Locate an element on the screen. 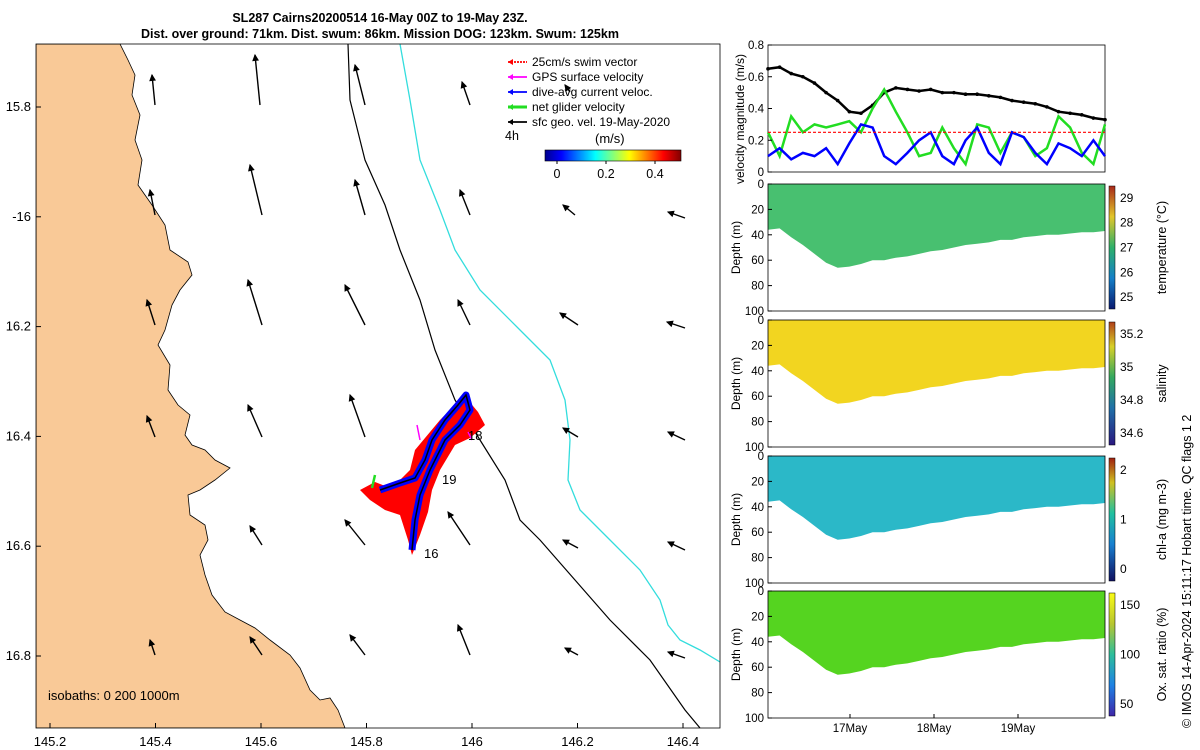 The height and width of the screenshot is (750, 1200). velocity-ylabel: velocity magnitude (m/s) is located at coordinates (740, 118).